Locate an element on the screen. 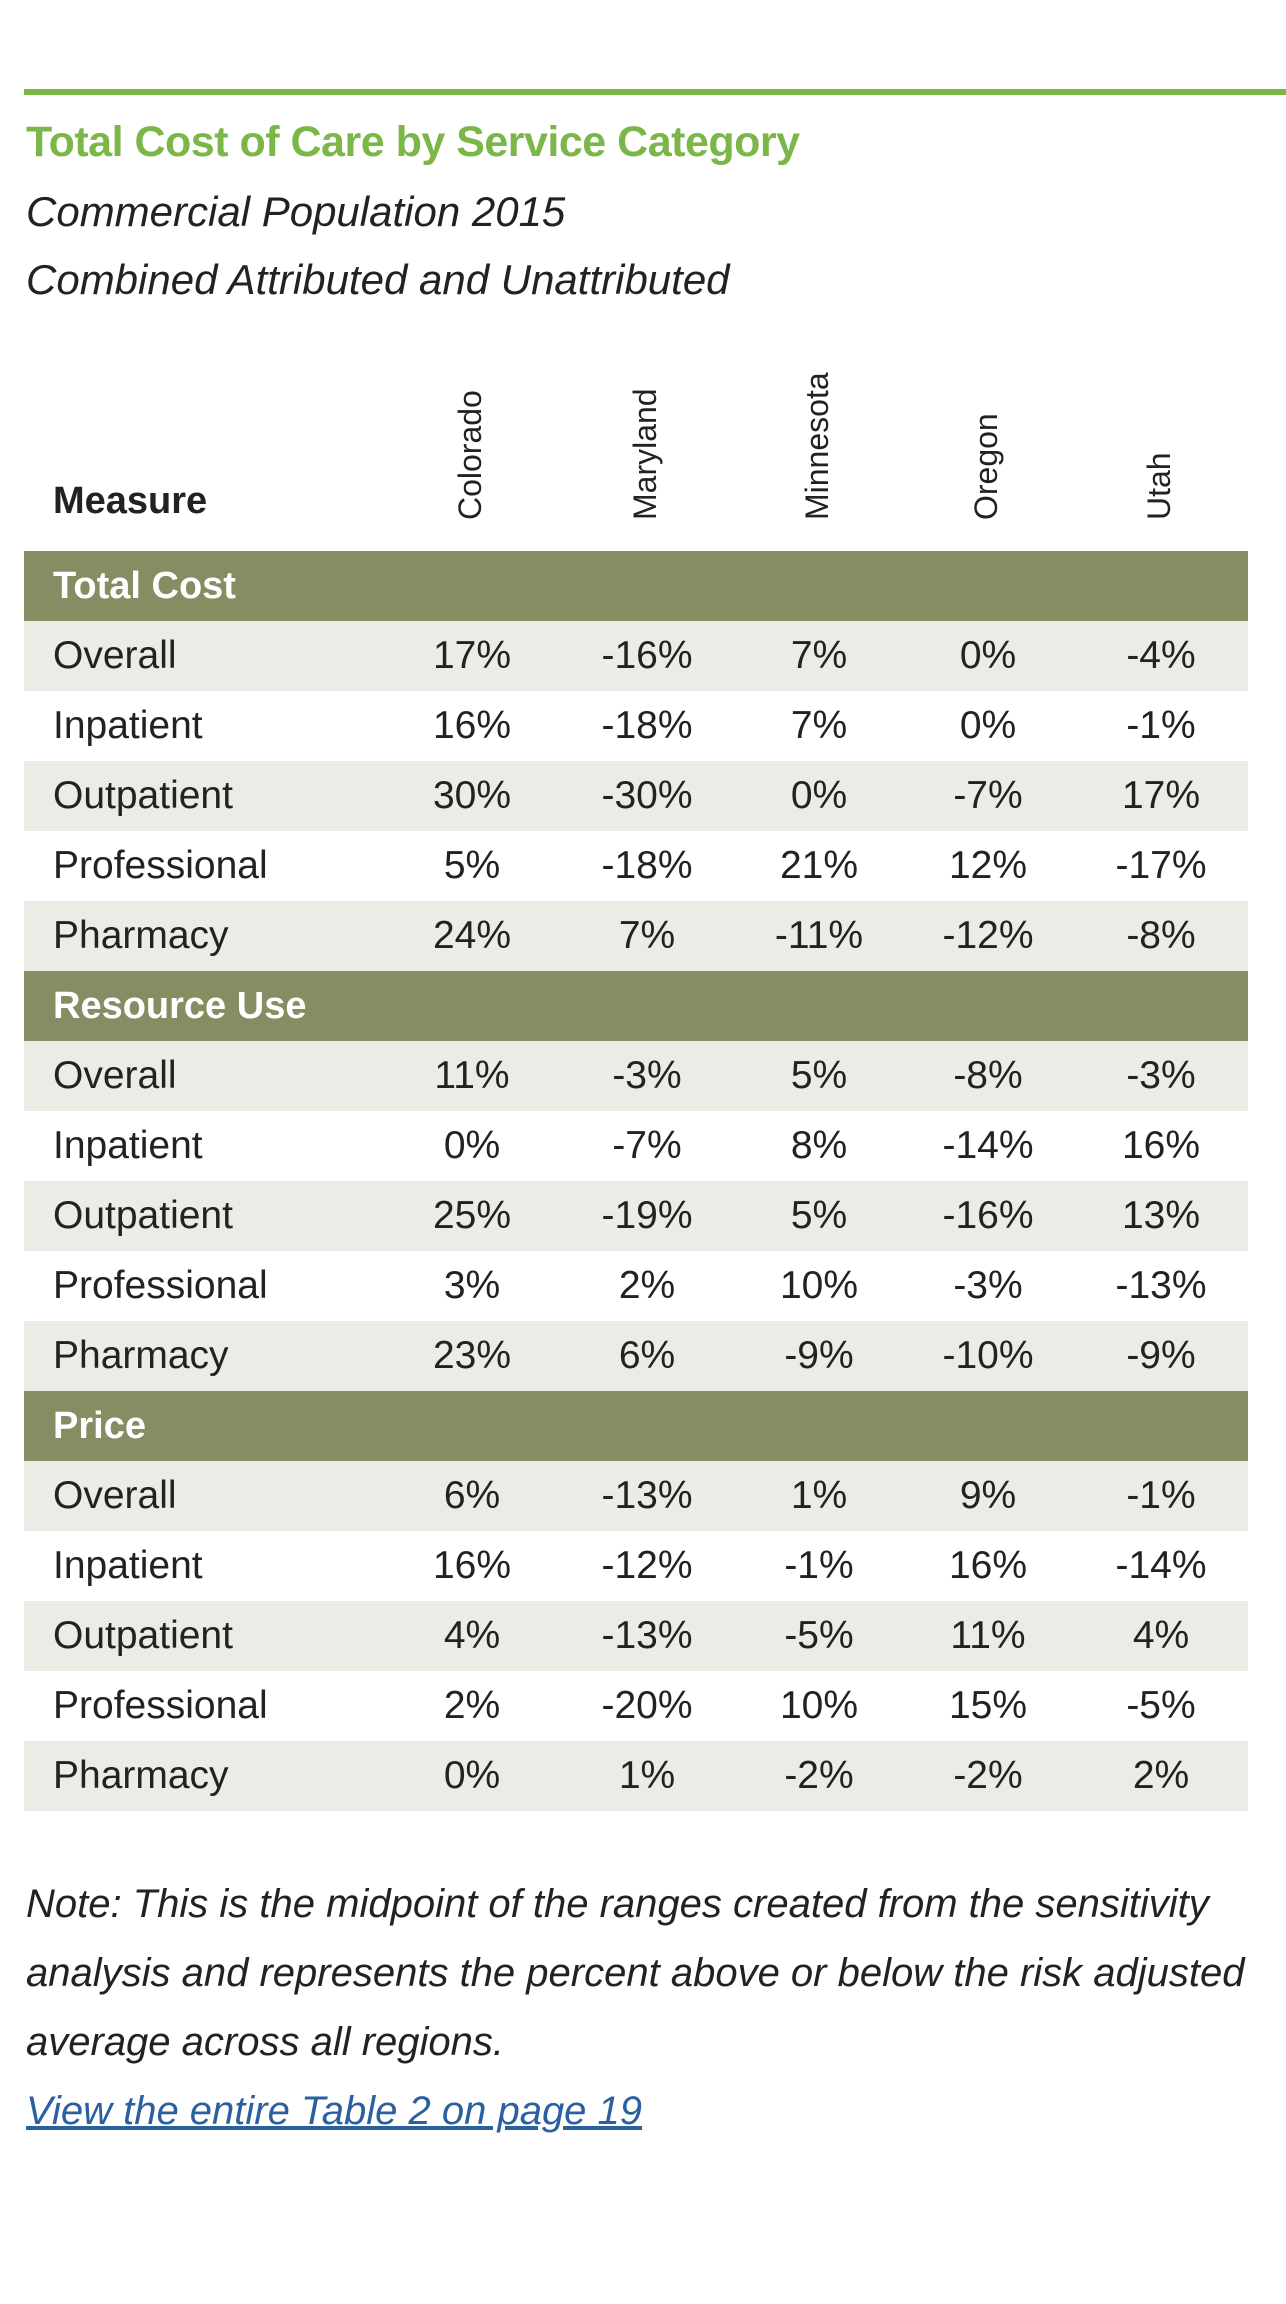  value-cell: 24% is located at coordinates (472, 935).